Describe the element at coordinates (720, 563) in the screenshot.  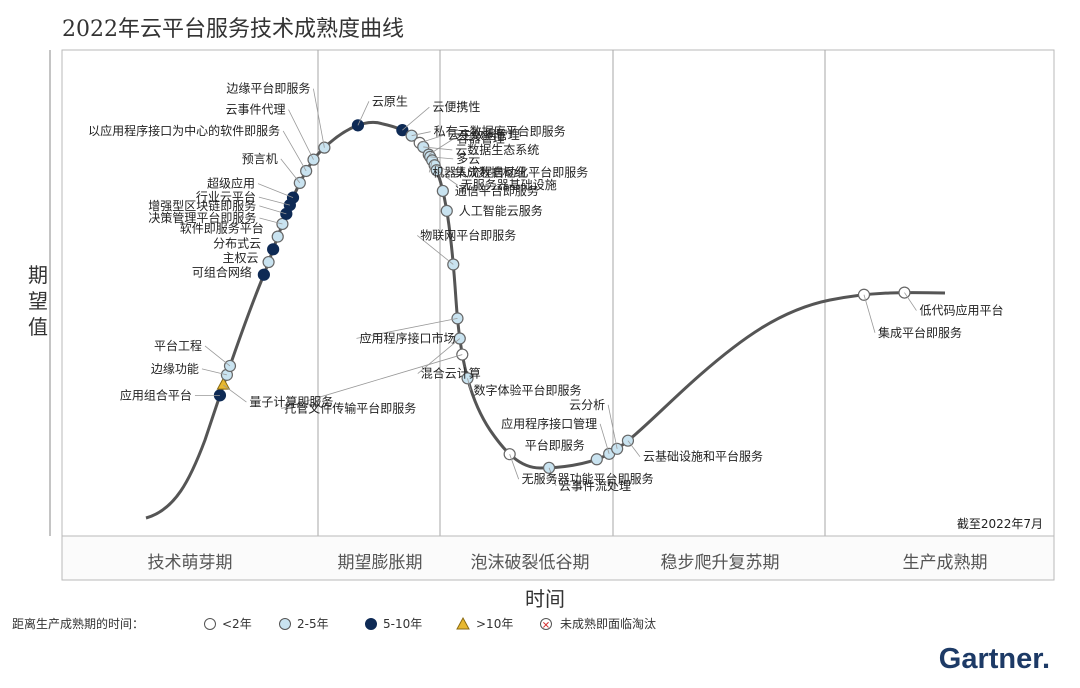
I see `phase-slope: 稳步爬升复苏期` at that location.